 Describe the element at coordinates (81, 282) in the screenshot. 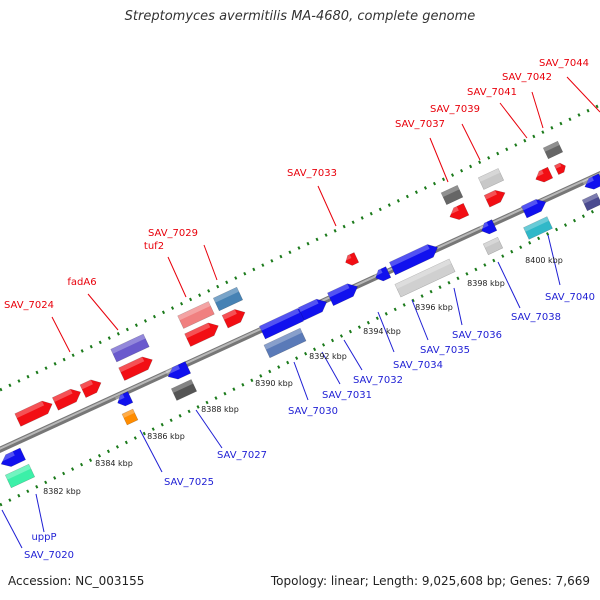

I see `top-gene-label: fadA6` at that location.